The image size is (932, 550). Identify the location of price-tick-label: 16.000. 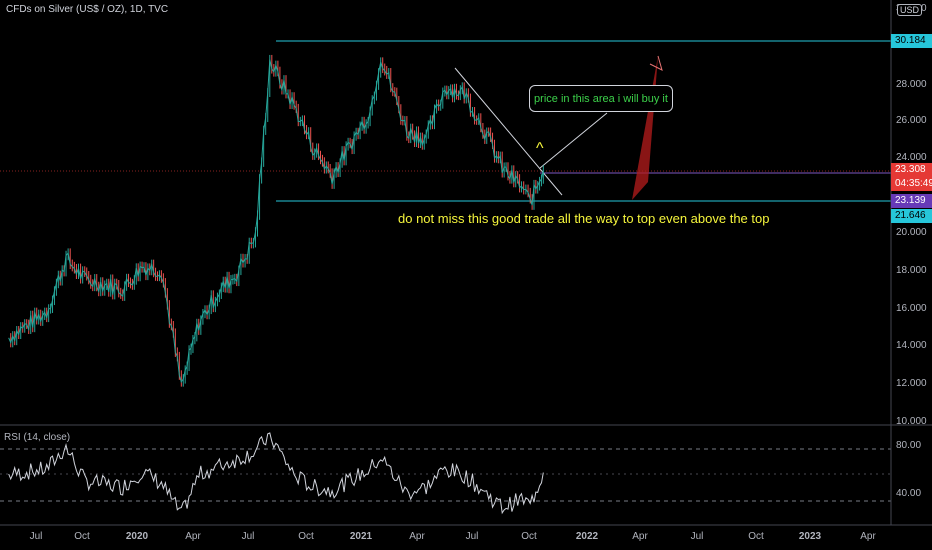
(911, 308).